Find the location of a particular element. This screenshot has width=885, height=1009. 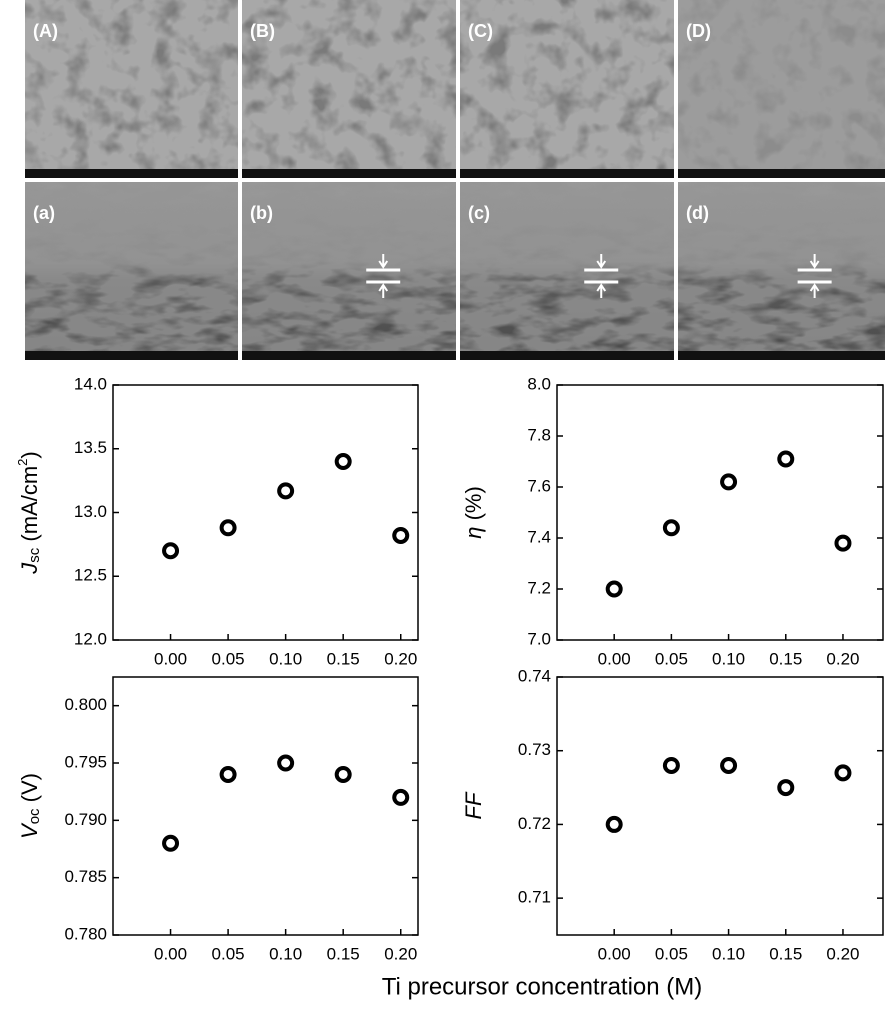

panel-label: (a) is located at coordinates (44, 213).